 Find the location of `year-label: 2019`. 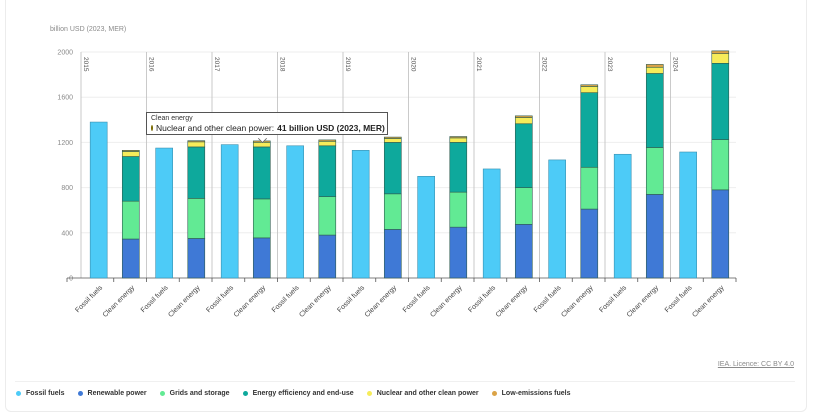

year-label: 2019 is located at coordinates (347, 64).